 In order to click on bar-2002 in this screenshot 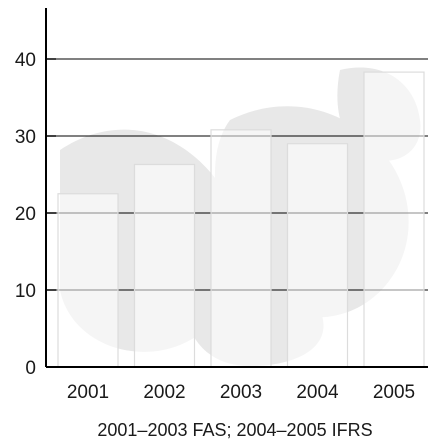, I will do `click(164, 265)`.